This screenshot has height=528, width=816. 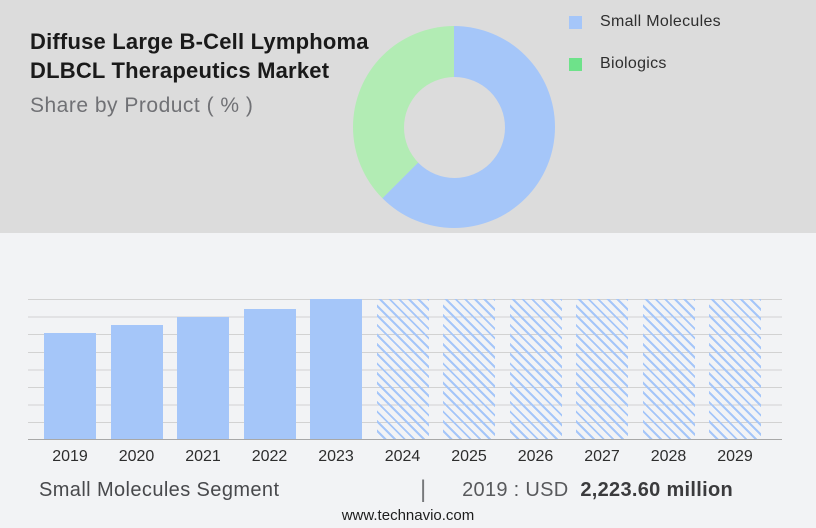 What do you see at coordinates (70, 385) in the screenshot?
I see `bar-2019` at bounding box center [70, 385].